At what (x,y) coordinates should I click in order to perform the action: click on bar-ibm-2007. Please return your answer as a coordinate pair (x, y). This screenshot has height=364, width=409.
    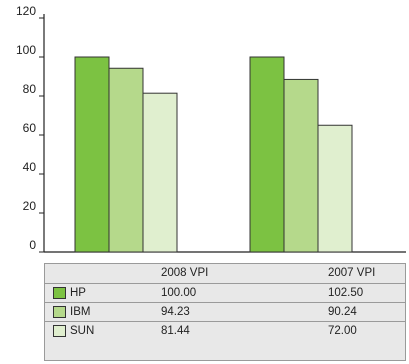
    Looking at the image, I should click on (301, 165).